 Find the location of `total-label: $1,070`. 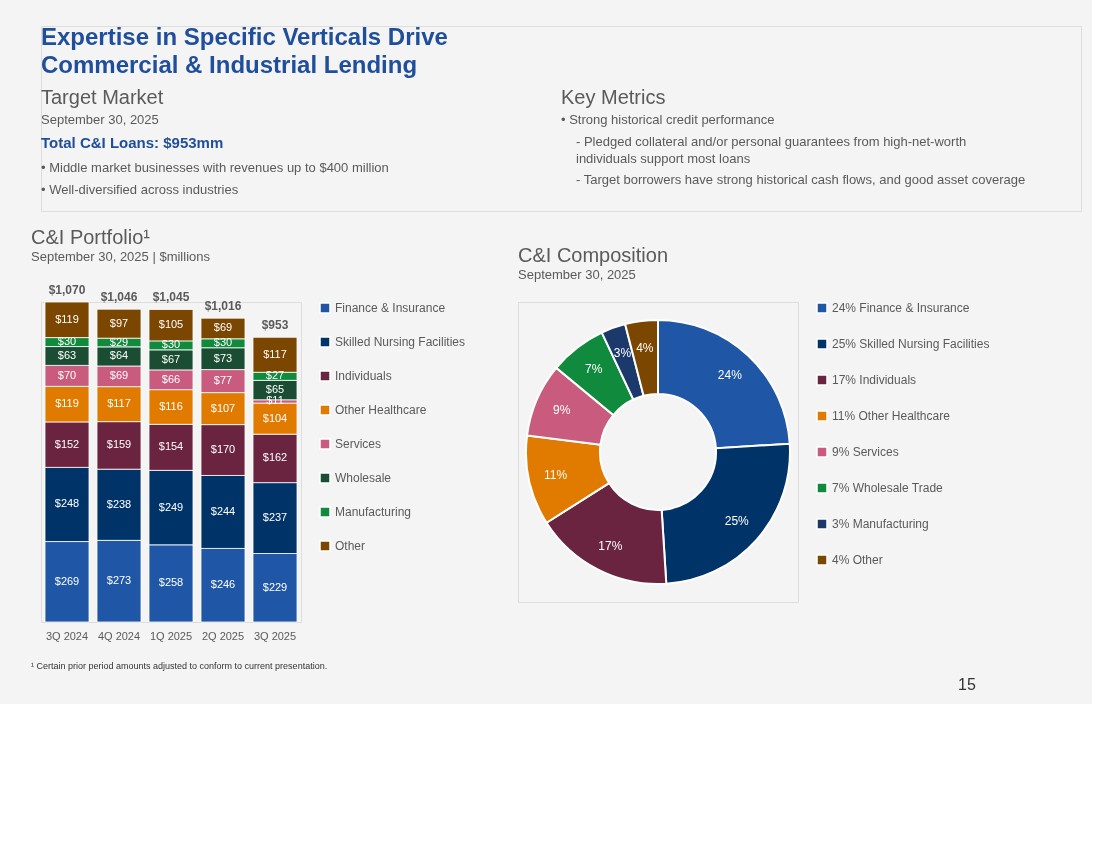

total-label: $1,070 is located at coordinates (67, 290).